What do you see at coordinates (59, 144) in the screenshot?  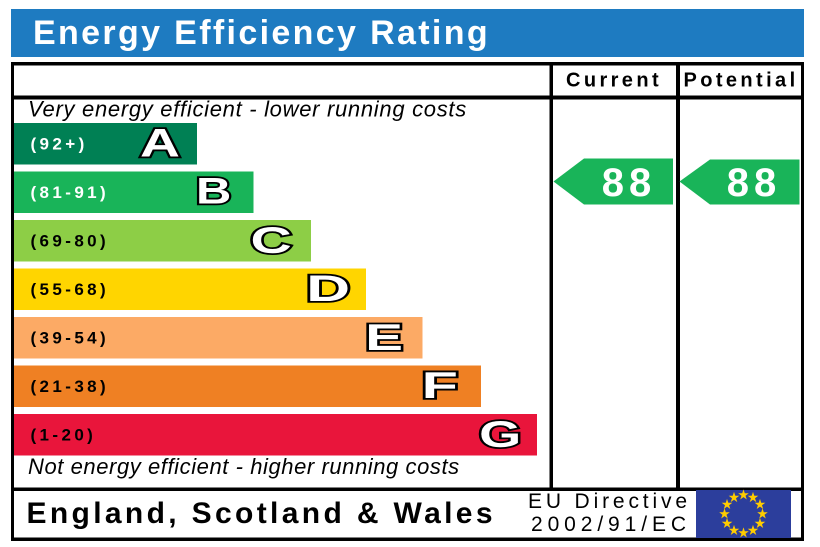 I see `svg-text: (92+)` at bounding box center [59, 144].